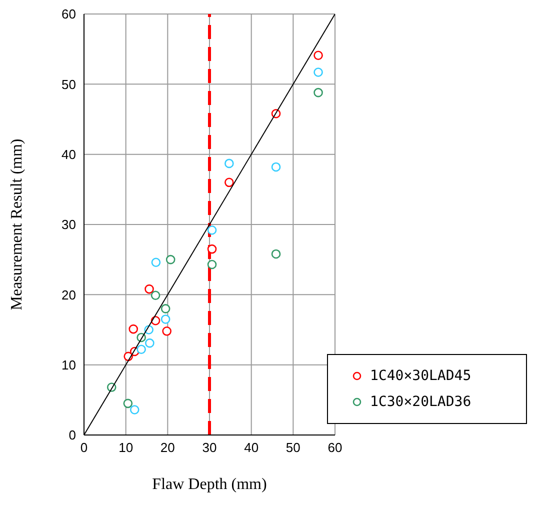  Describe the element at coordinates (69, 84) in the screenshot. I see `y-tick-label: 50` at that location.